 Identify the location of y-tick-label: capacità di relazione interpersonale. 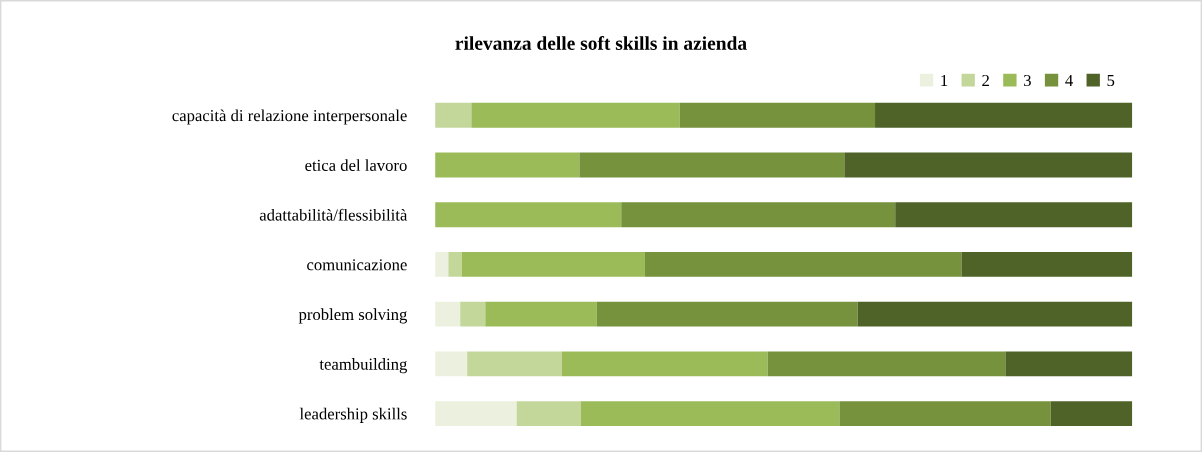
(289, 117).